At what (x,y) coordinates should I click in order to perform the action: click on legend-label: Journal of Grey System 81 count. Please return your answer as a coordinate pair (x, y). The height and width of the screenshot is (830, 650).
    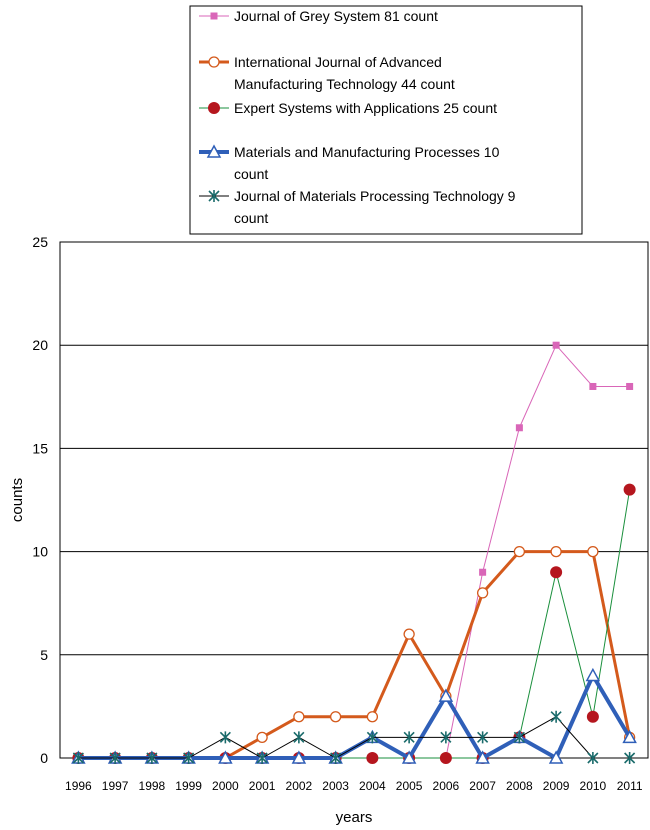
    Looking at the image, I should click on (336, 16).